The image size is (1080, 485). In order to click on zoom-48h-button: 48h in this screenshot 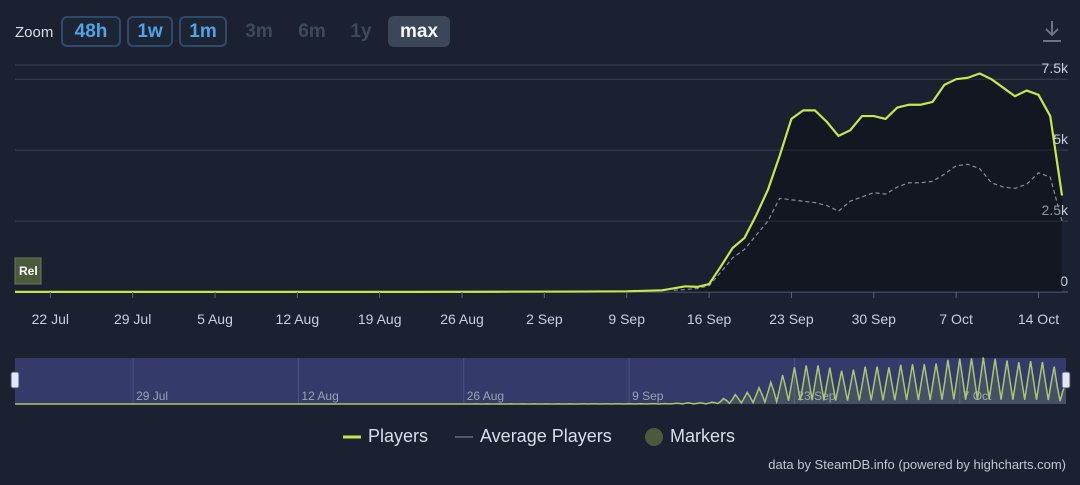, I will do `click(91, 31)`.